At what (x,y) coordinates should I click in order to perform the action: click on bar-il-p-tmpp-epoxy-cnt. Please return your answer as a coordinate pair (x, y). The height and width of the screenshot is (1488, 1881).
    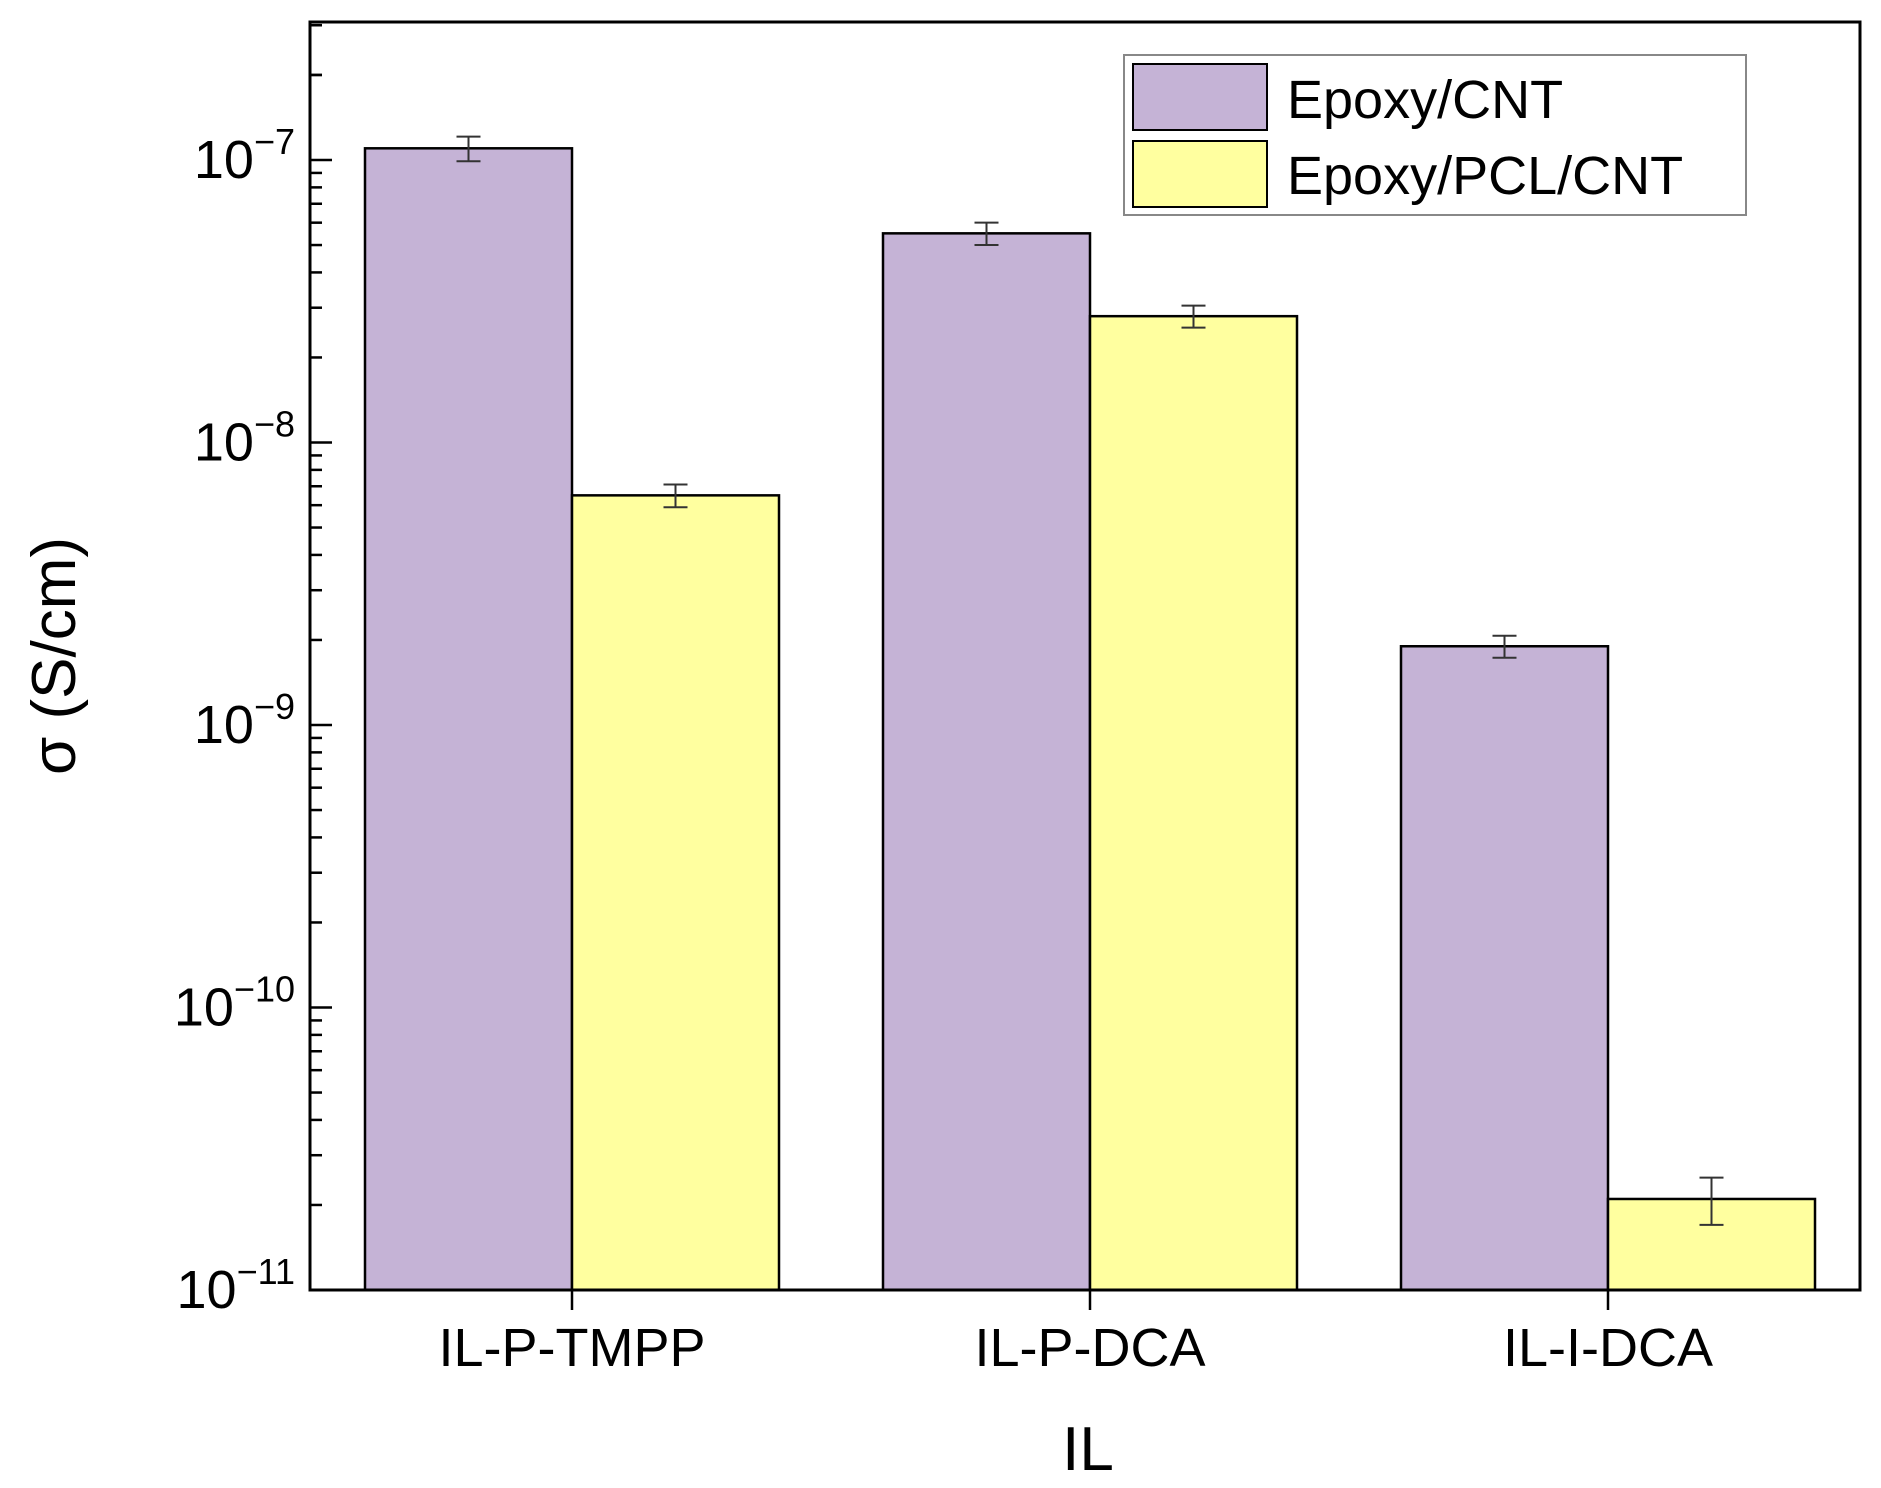
    Looking at the image, I should click on (468, 719).